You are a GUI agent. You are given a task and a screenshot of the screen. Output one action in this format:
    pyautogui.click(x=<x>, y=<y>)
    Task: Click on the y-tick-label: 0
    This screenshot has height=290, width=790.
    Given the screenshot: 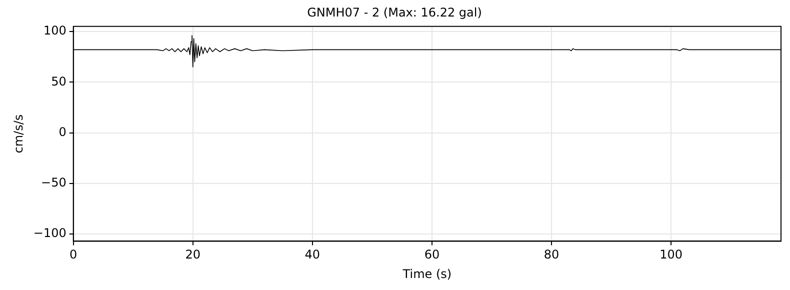 What is the action you would take?
    pyautogui.click(x=62, y=131)
    